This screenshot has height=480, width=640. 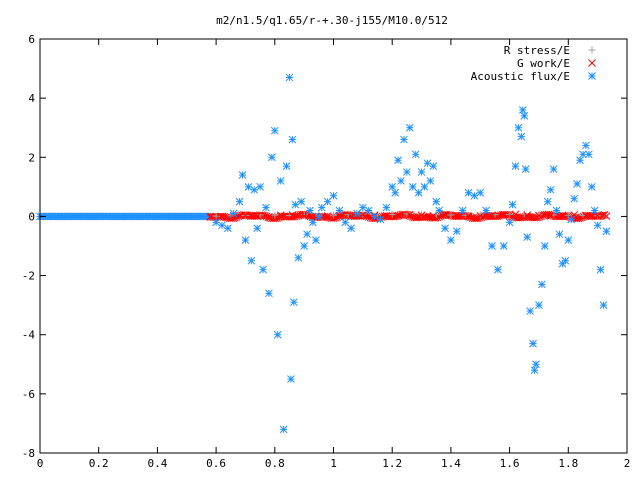 I want to click on x-tick-label: 1.2, so click(x=392, y=463).